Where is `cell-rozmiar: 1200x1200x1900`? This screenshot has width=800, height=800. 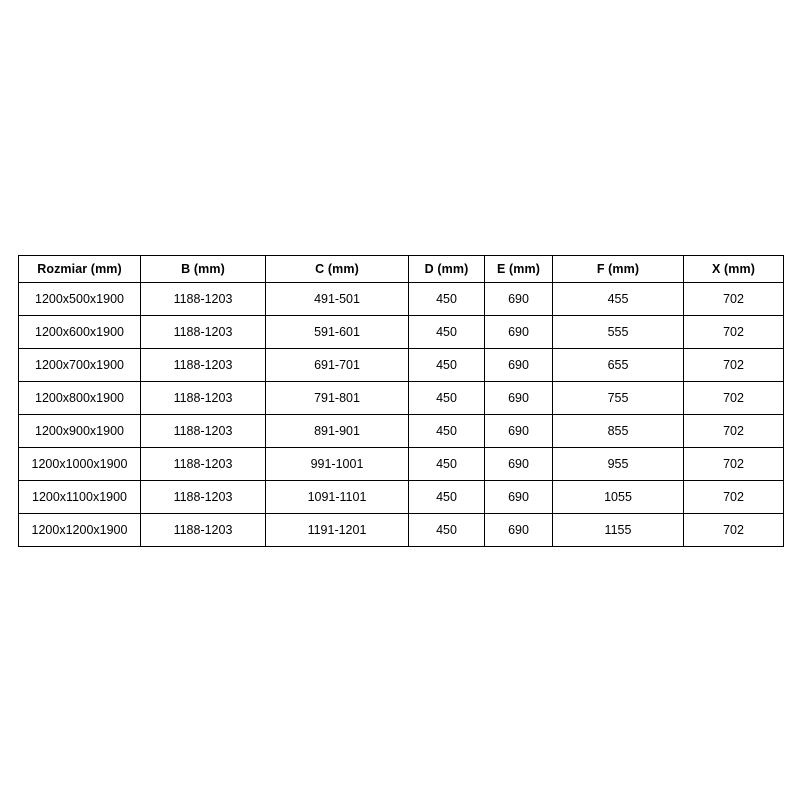 cell-rozmiar: 1200x1200x1900 is located at coordinates (79, 530).